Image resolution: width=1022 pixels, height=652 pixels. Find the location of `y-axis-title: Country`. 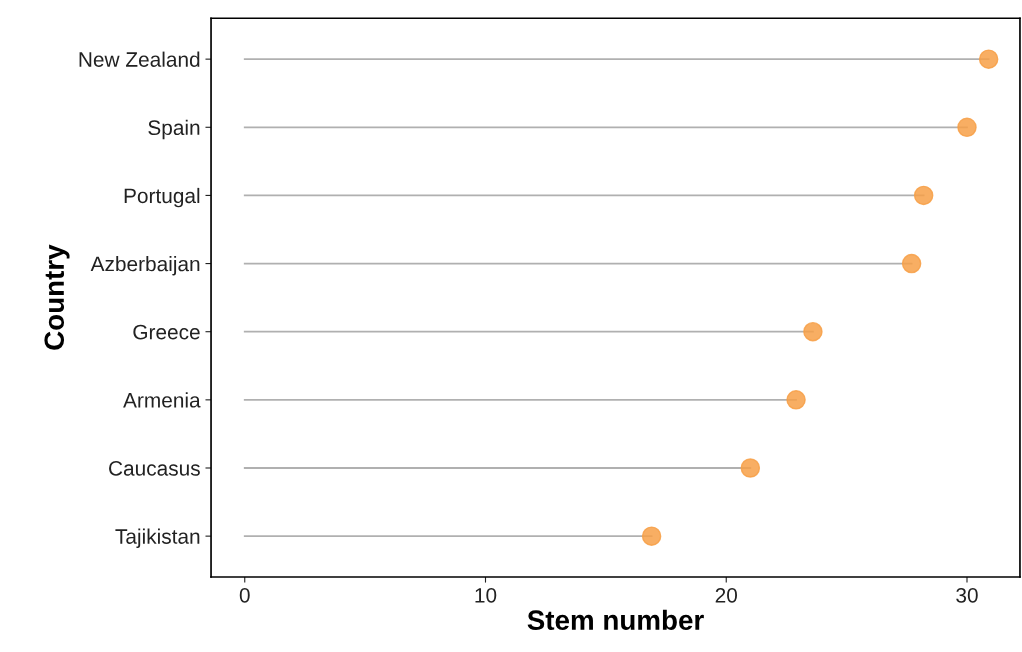

y-axis-title: Country is located at coordinates (57, 297).